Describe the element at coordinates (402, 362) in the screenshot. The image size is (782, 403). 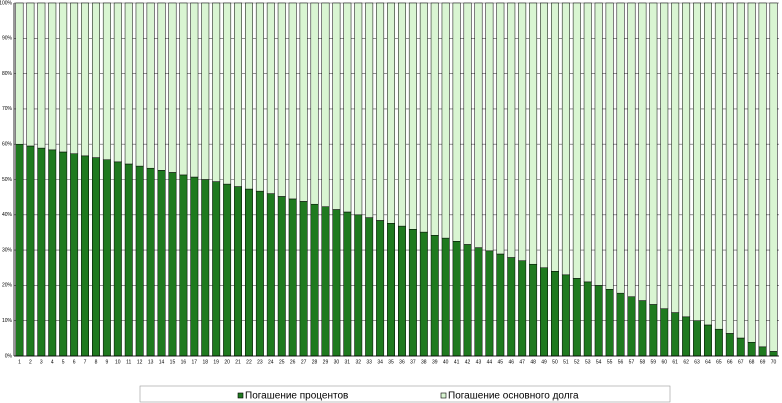
I see `x-tick-label: 36` at that location.